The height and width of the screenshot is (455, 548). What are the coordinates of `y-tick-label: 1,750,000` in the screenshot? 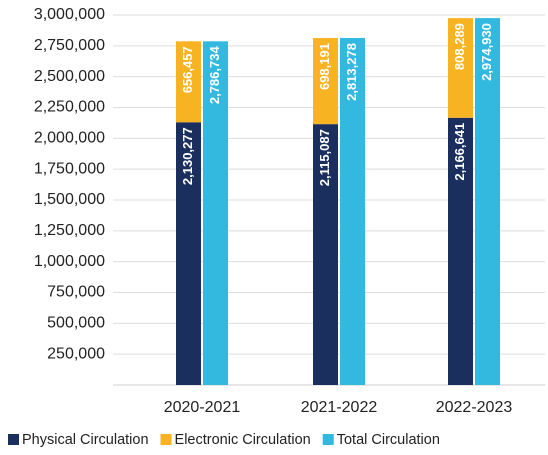 It's located at (69, 168).